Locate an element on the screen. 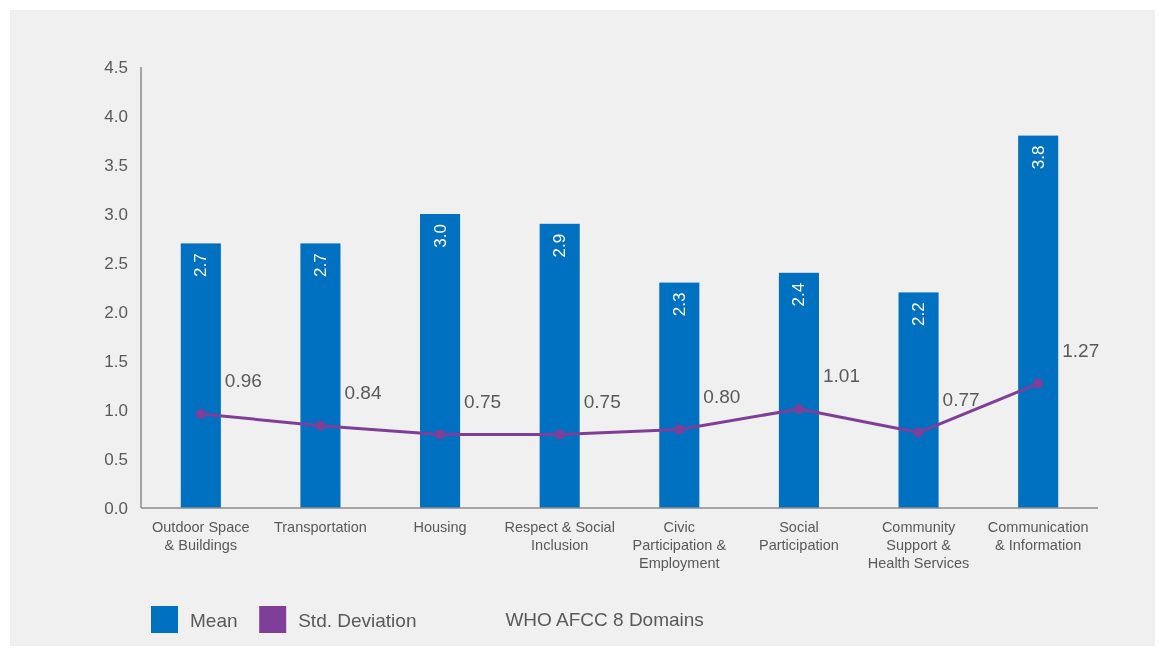  y-tick-label: 0.0 is located at coordinates (116, 508).